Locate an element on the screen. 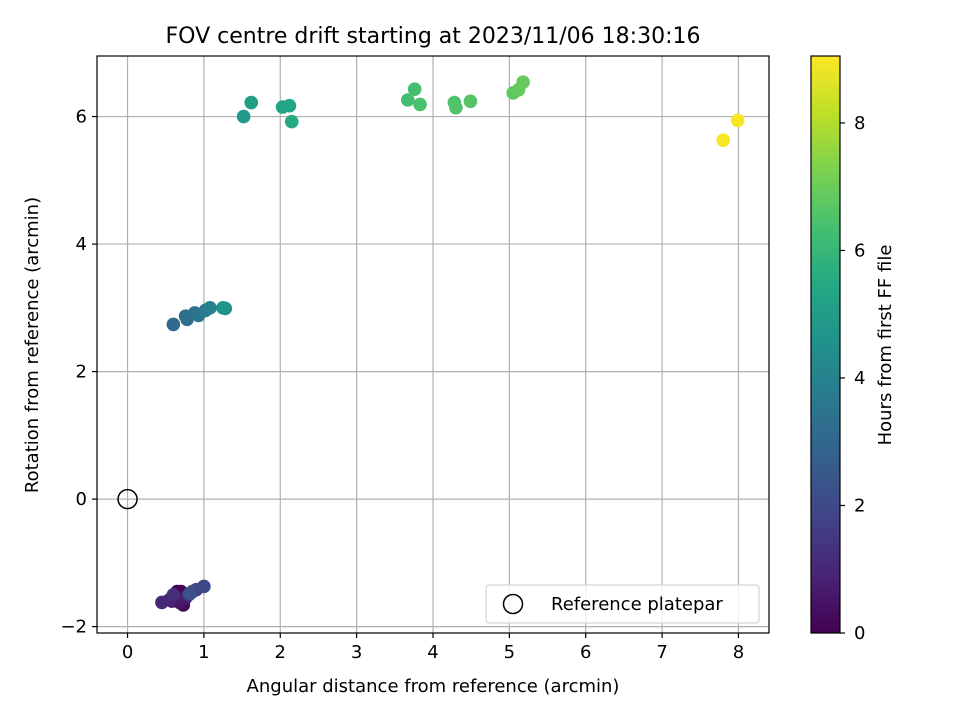 The image size is (960, 720). x-tick-label: 4 is located at coordinates (432, 652).